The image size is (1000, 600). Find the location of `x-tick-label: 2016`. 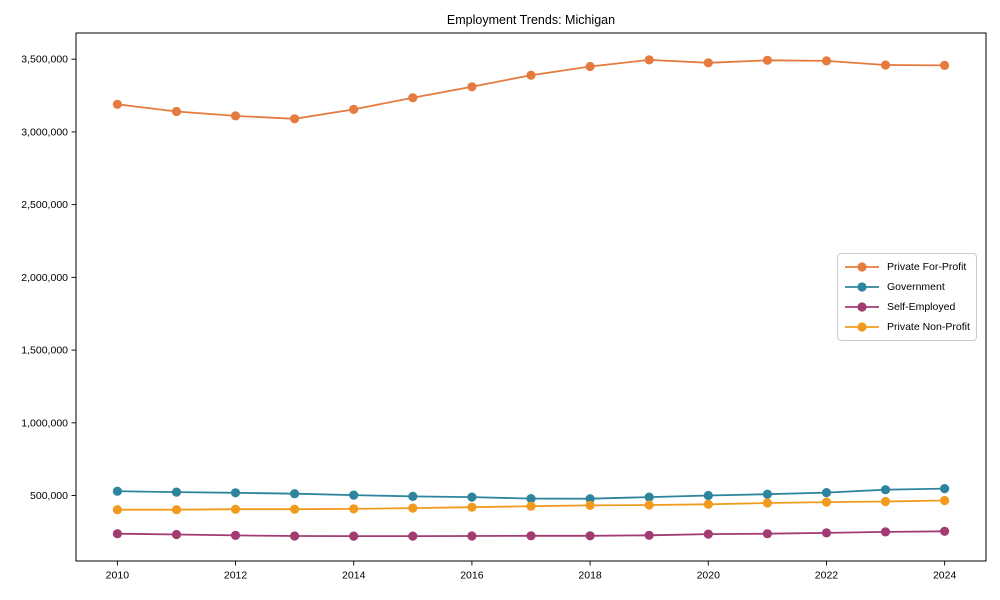

x-tick-label: 2016 is located at coordinates (472, 576).